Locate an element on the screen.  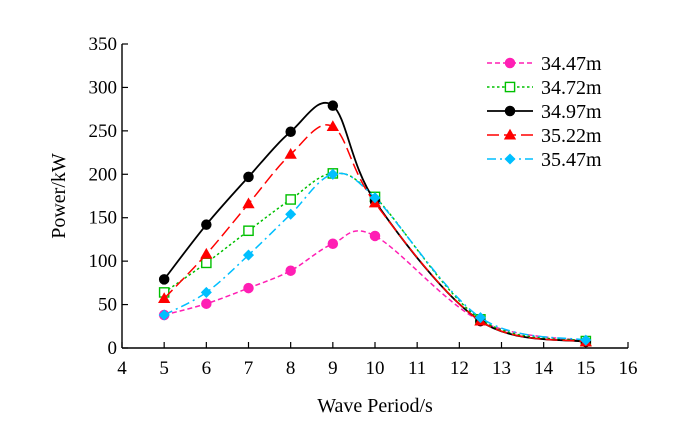
legend-item: 35.47m is located at coordinates (544, 160).